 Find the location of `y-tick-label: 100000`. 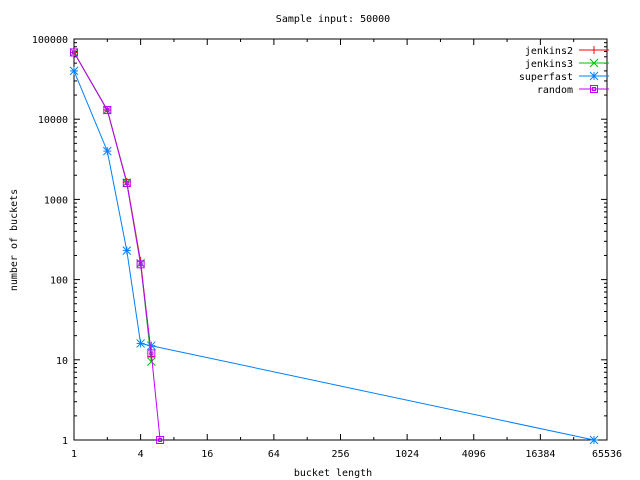

y-tick-label: 100000 is located at coordinates (50, 40).